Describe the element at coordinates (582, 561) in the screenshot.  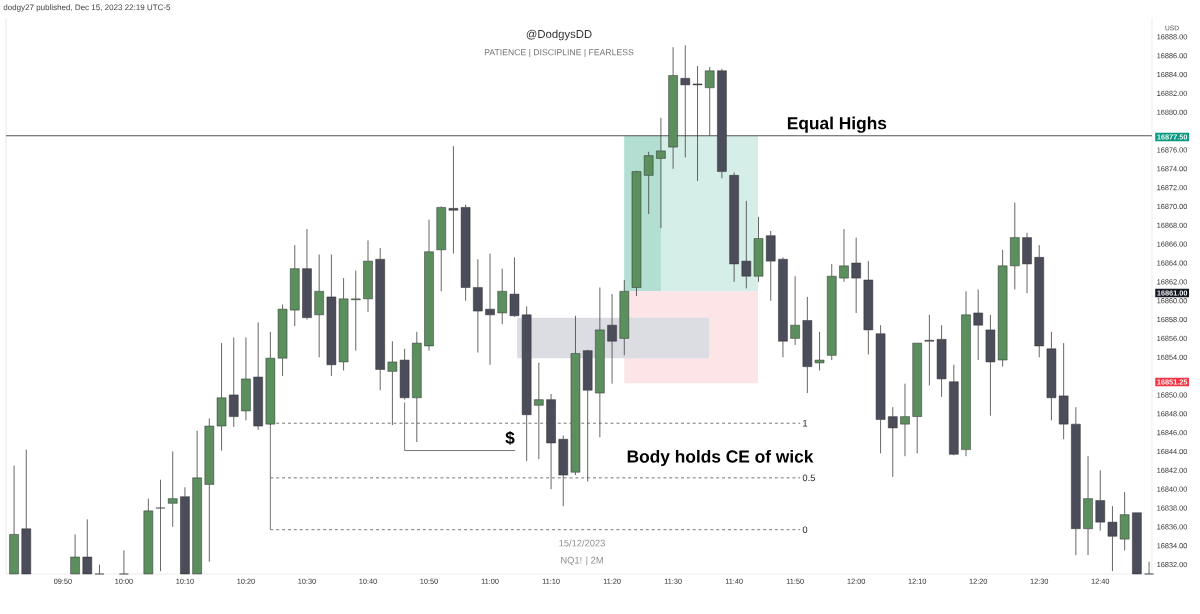
I see `annotation: NQ1! | 2M` at that location.